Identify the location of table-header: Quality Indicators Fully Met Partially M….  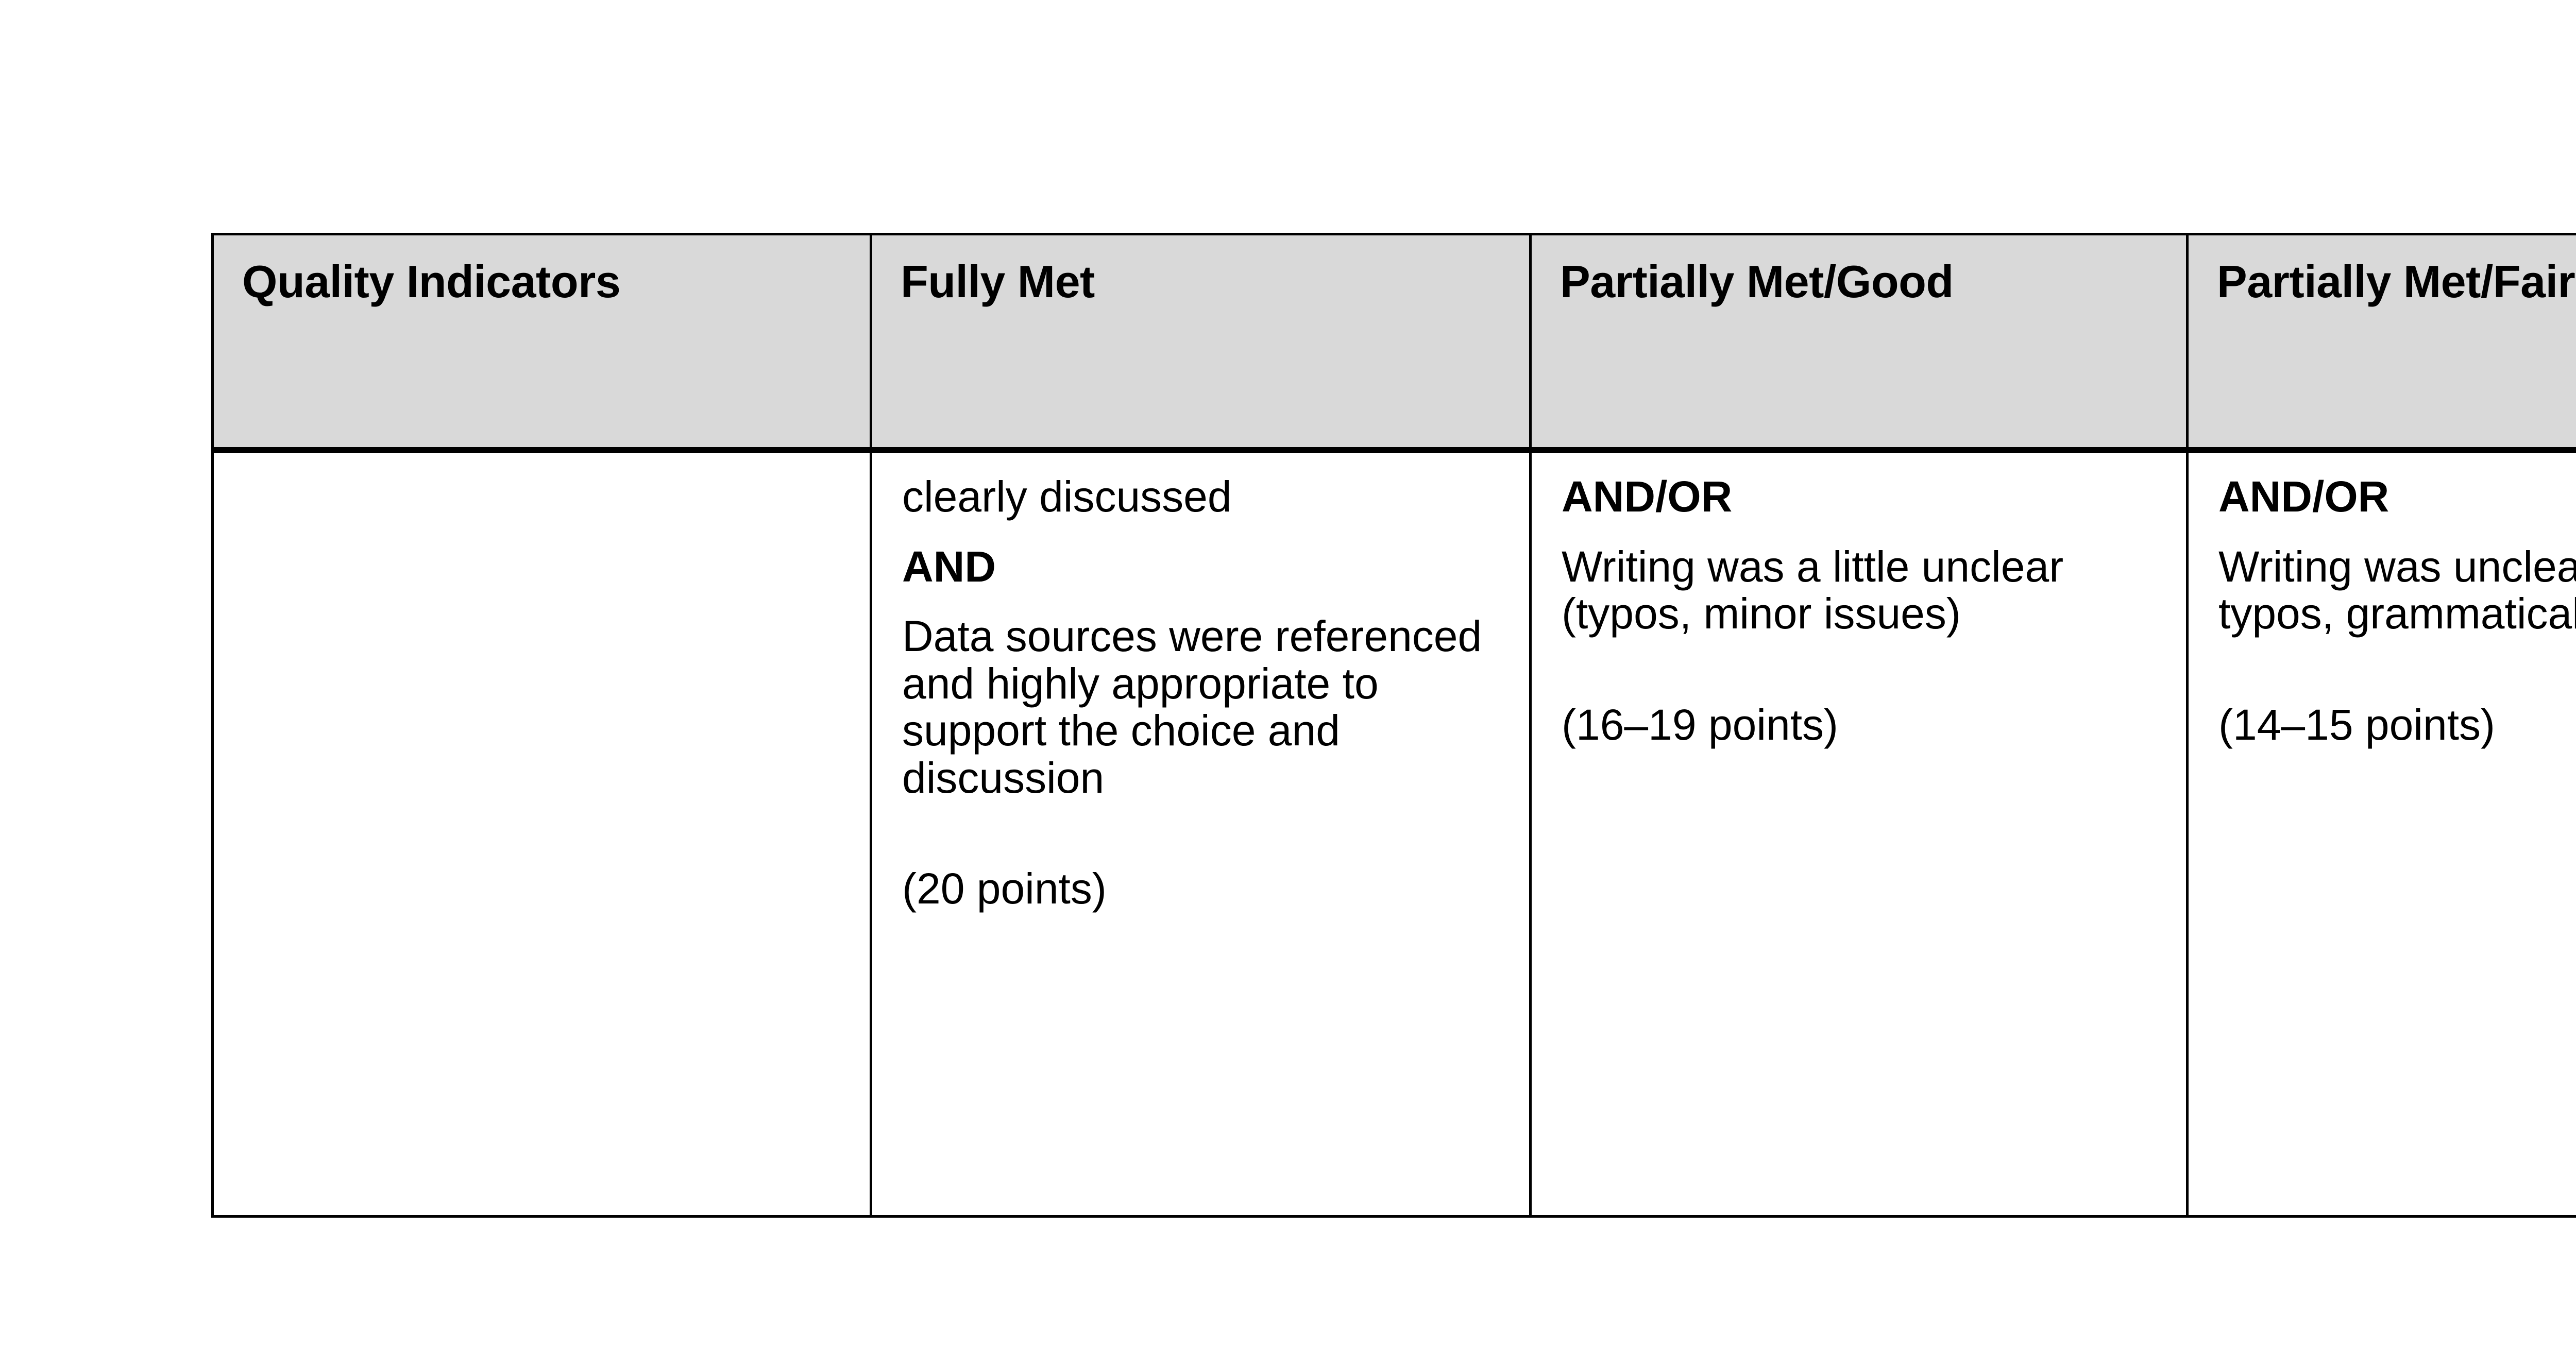
(1394, 343).